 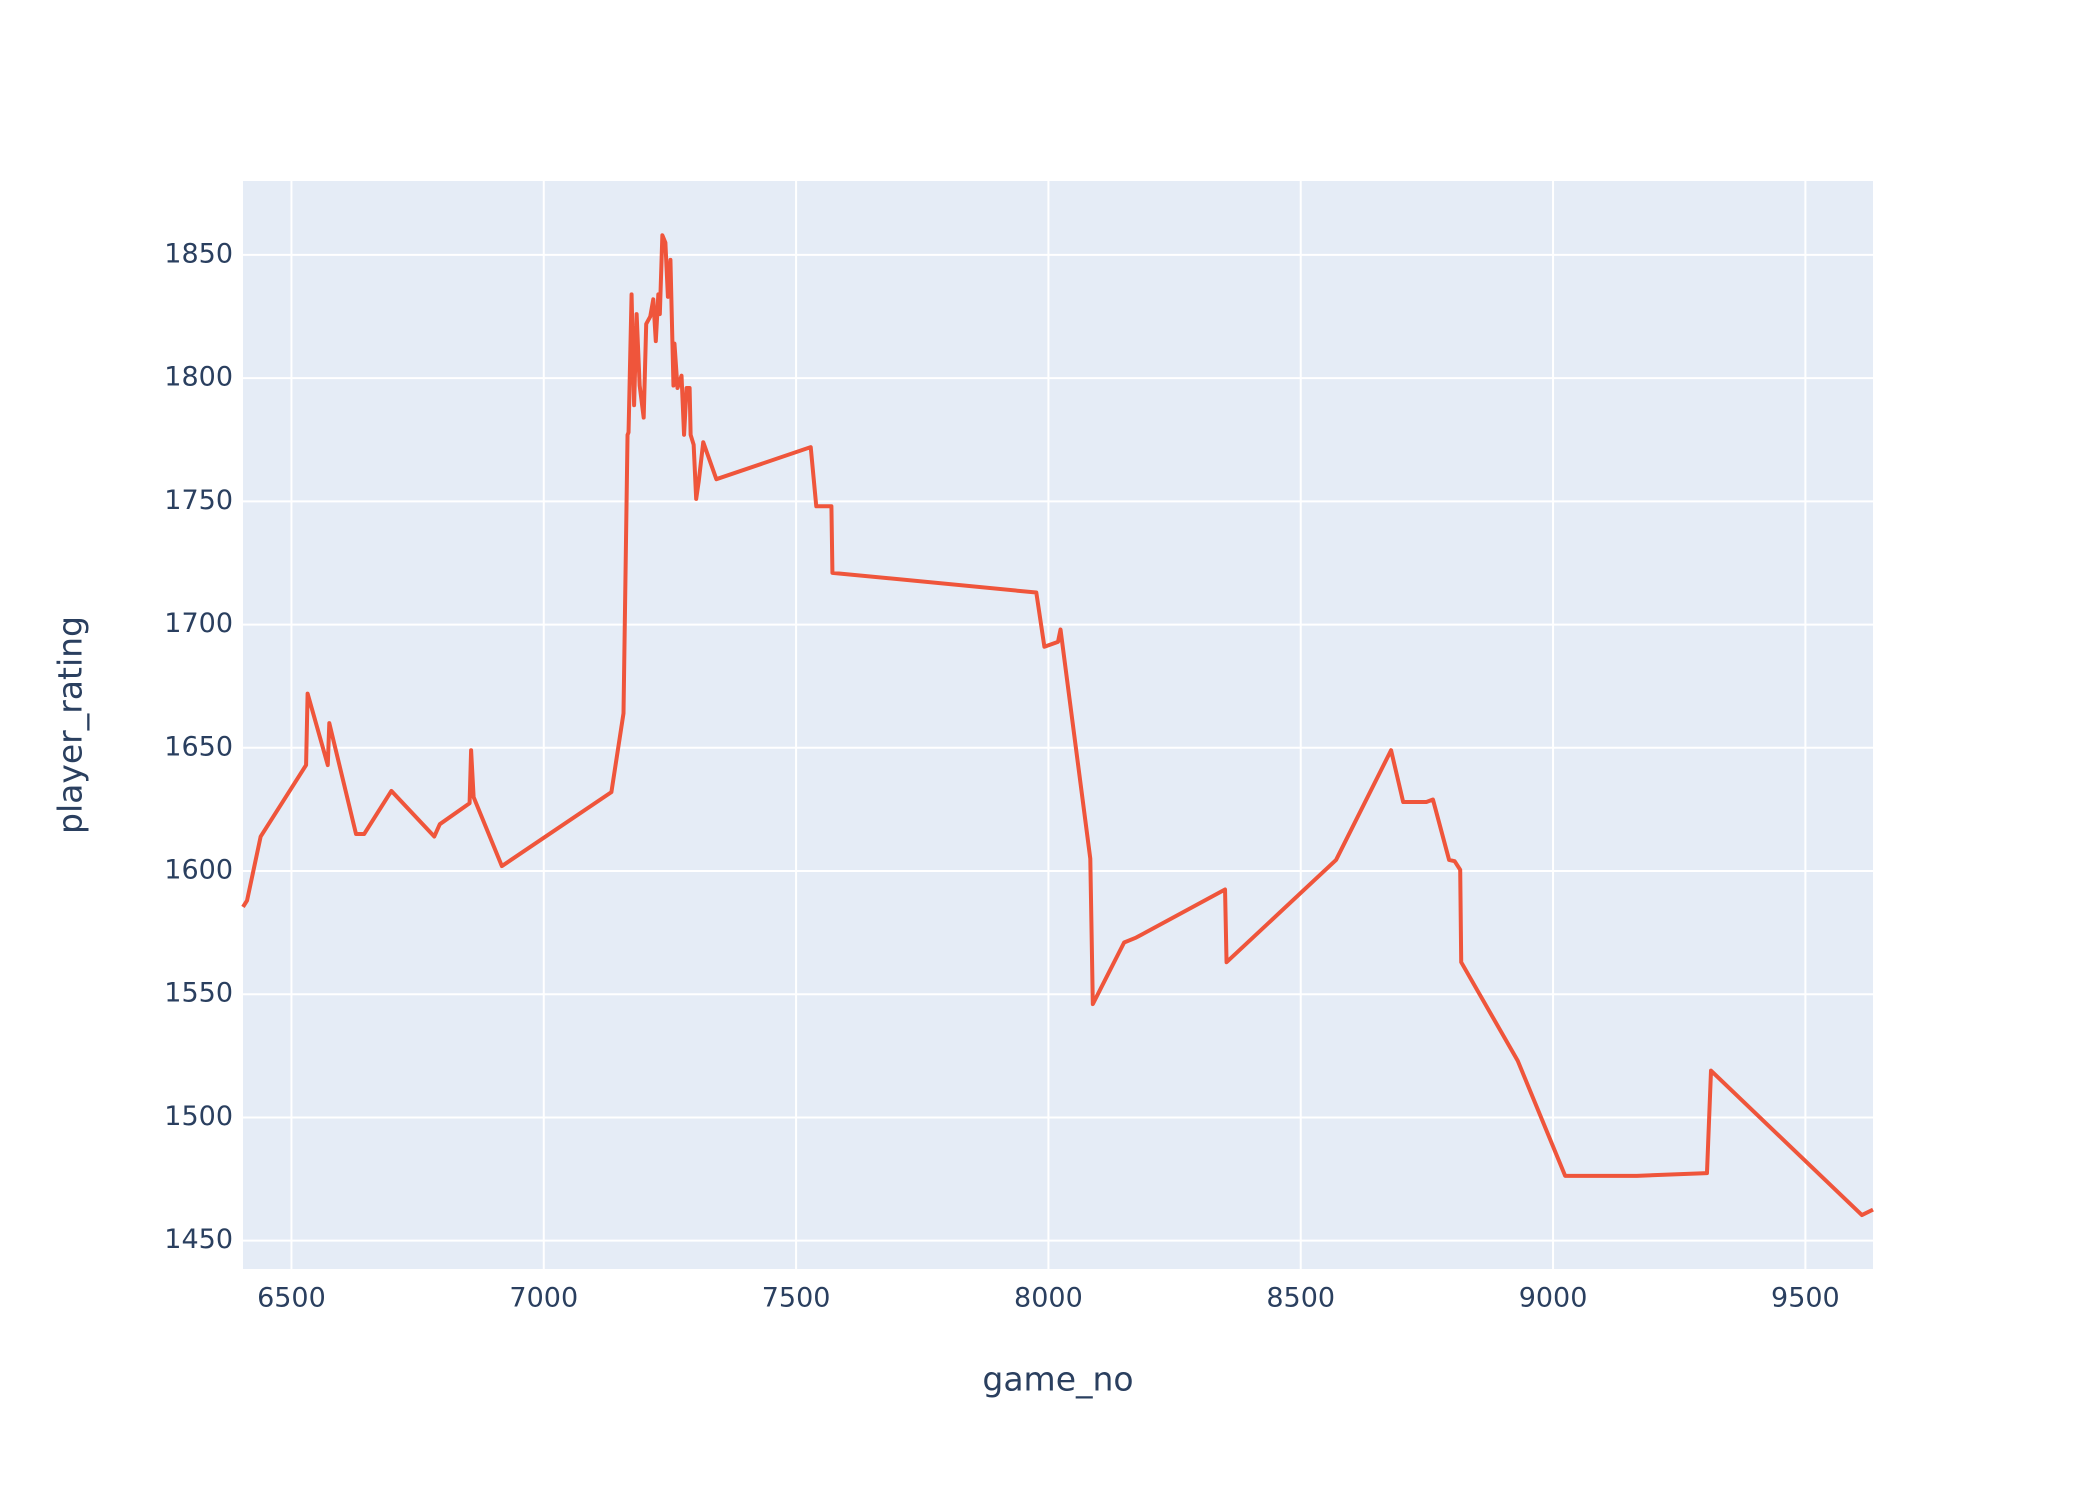 I want to click on x-tick-label: 8500, so click(x=1300, y=1298).